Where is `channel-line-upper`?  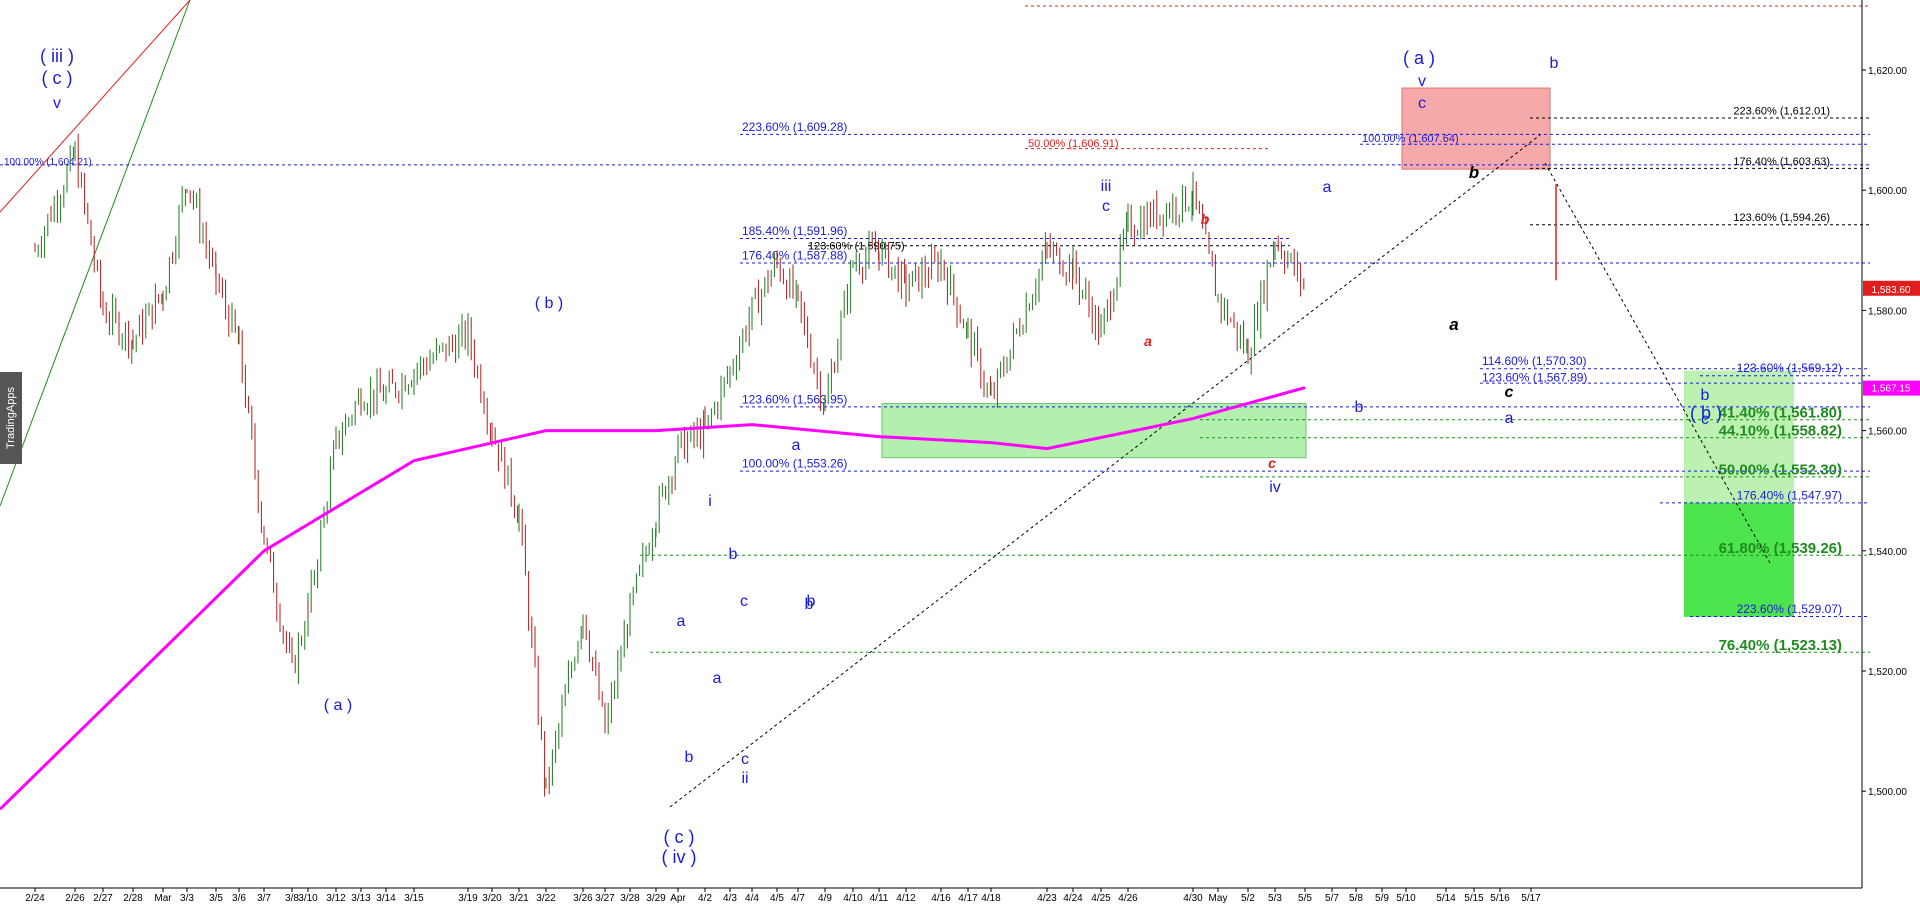 channel-line-upper is located at coordinates (95, 106).